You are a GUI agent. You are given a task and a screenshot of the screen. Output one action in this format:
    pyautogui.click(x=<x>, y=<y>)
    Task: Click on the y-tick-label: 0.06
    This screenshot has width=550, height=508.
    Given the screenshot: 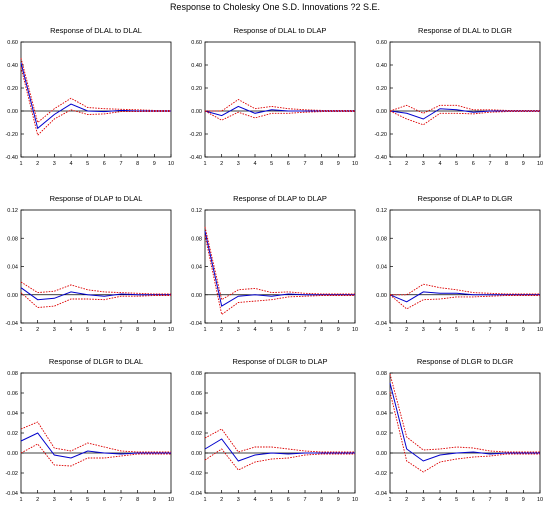 What is the action you would take?
    pyautogui.click(x=381, y=394)
    